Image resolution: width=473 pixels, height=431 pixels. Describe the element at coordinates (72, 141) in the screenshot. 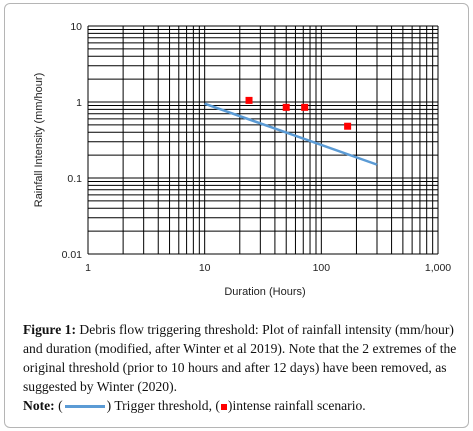

I see `y-tick-labels: 10 1 0.1 0.01` at that location.